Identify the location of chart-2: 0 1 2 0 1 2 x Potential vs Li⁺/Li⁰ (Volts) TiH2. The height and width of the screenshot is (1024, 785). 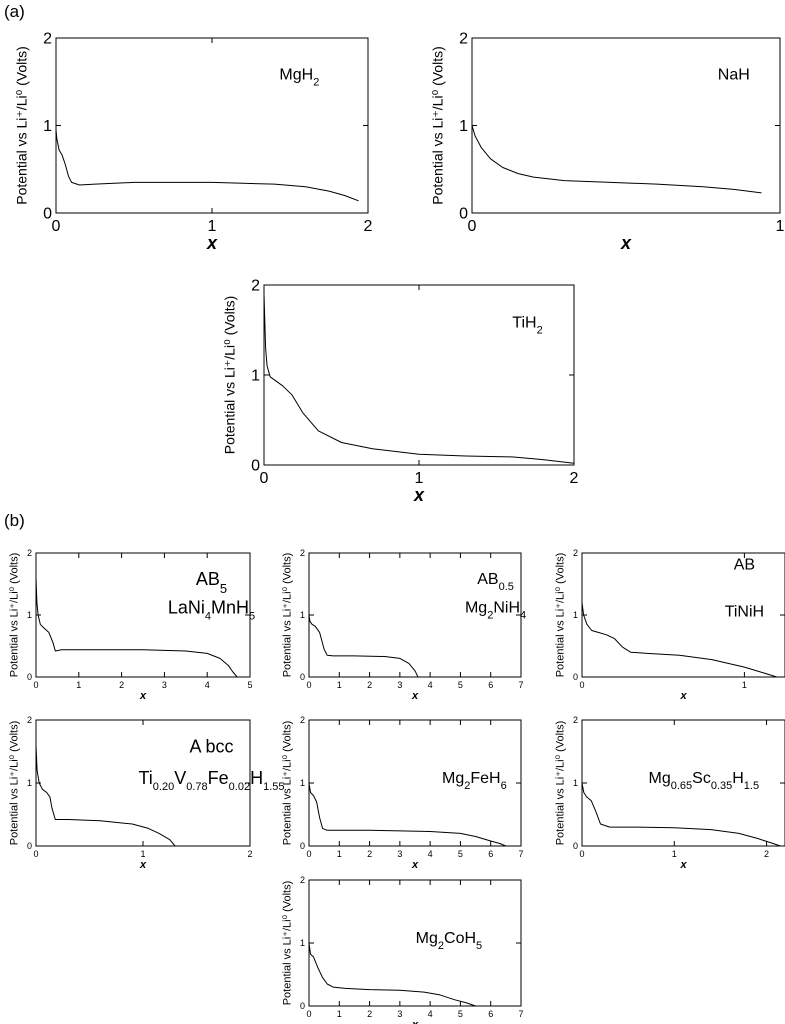
(399, 391).